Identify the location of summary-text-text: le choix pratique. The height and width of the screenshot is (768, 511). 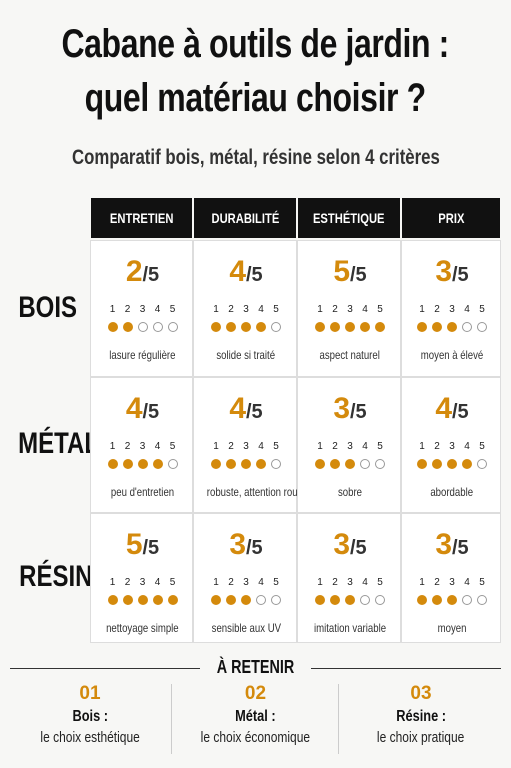
(421, 737).